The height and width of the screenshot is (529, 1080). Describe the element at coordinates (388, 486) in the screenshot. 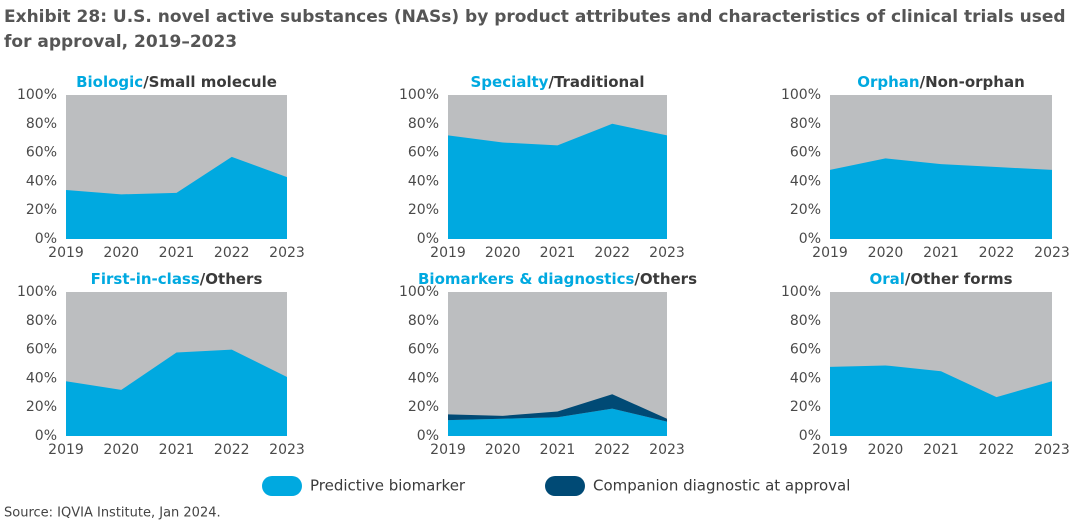

I see `legend-label: Predictive biomarker` at that location.